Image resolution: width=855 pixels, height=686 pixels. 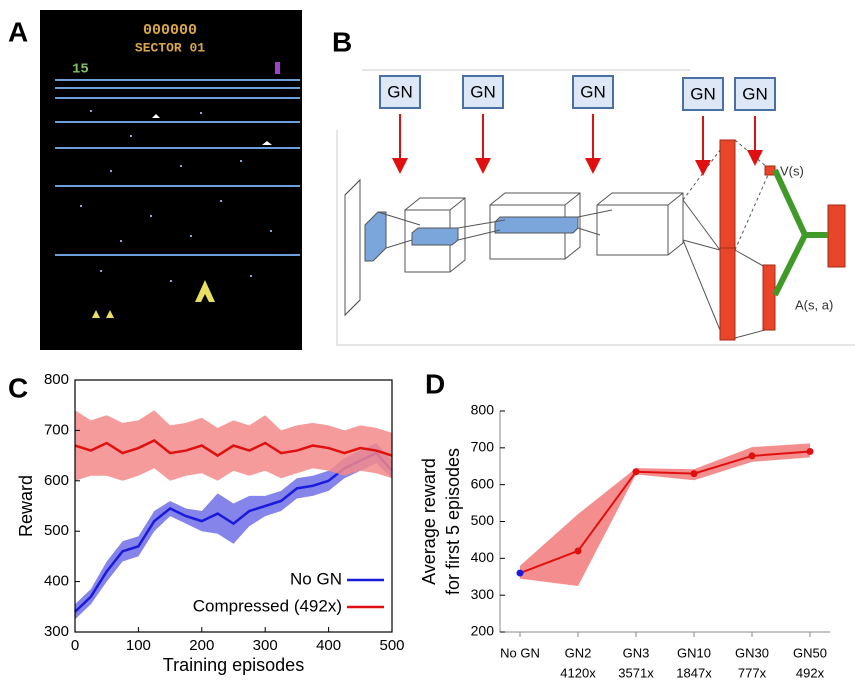 I want to click on x-tick-label: GN10, so click(x=694, y=652).